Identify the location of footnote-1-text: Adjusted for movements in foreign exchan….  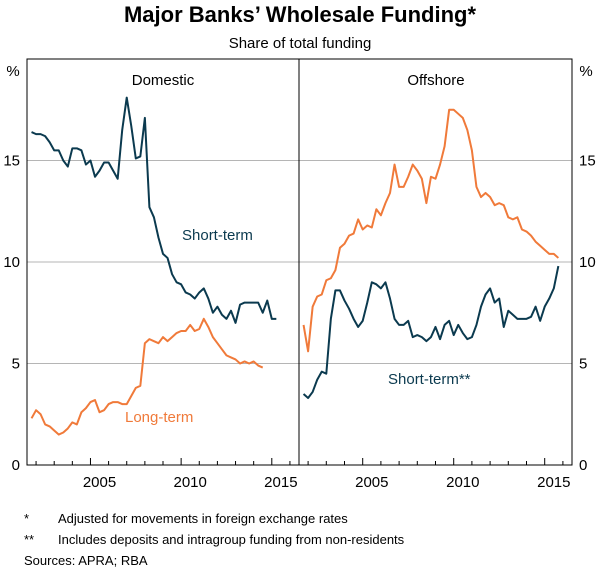
(203, 518).